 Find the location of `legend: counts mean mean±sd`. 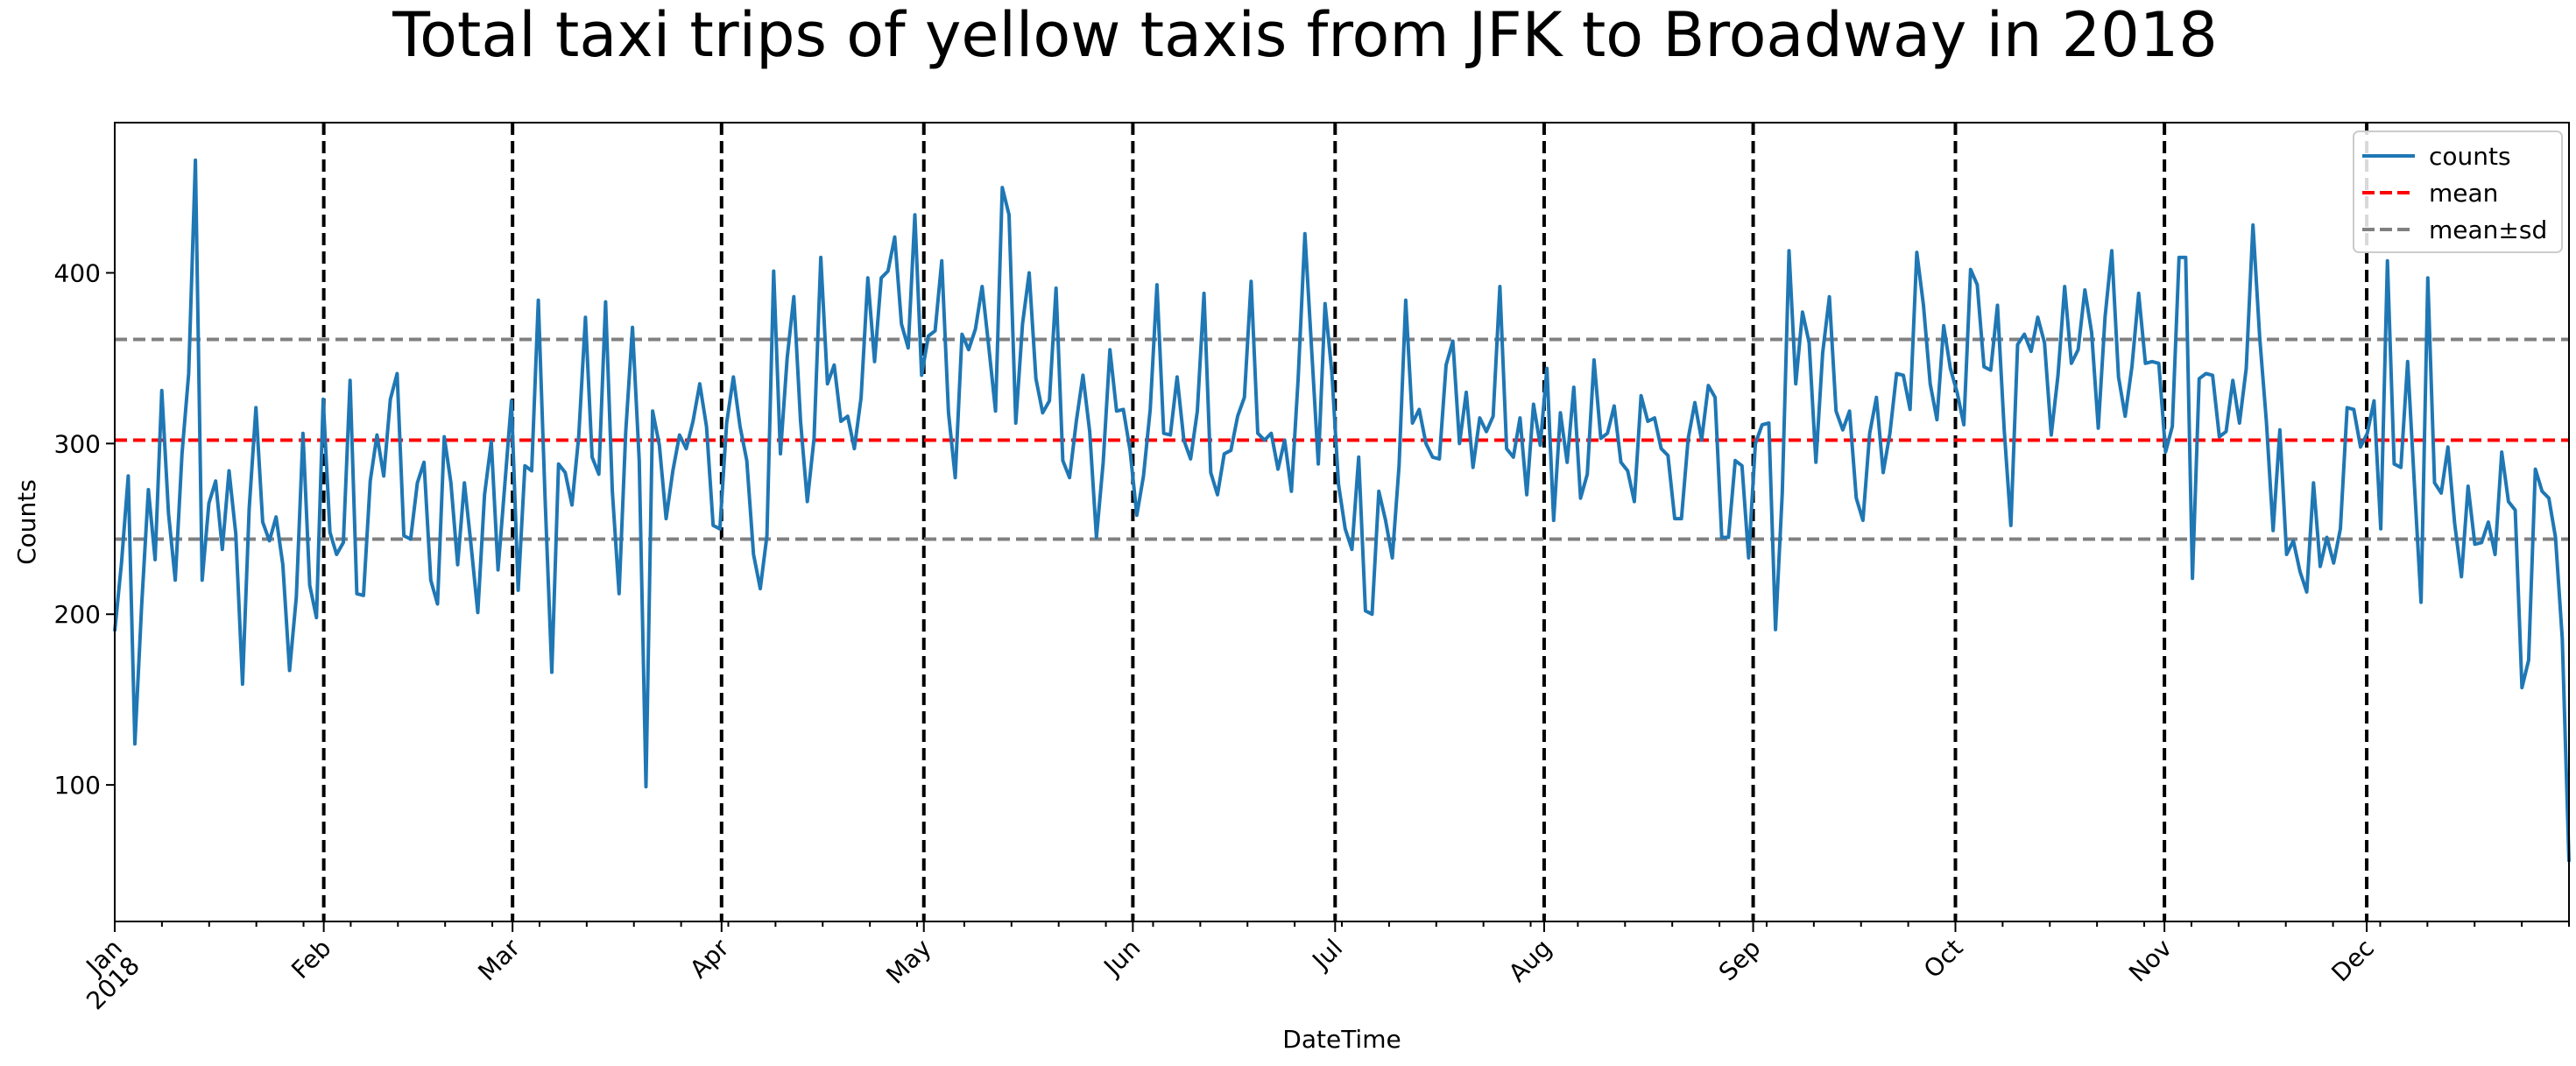

legend: counts mean mean±sd is located at coordinates (2458, 192).